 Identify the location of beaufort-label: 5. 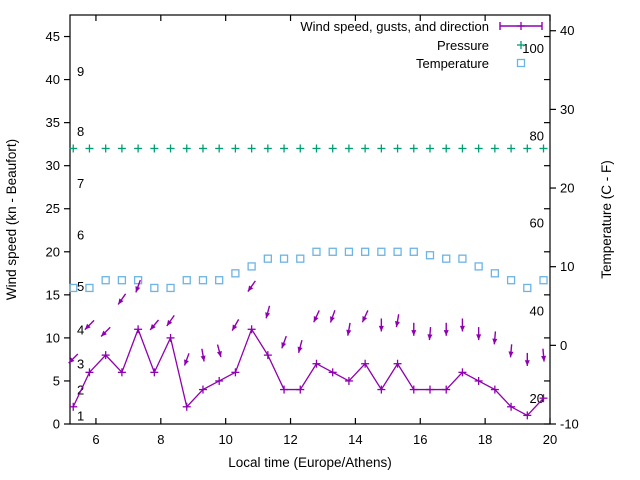
(80, 286).